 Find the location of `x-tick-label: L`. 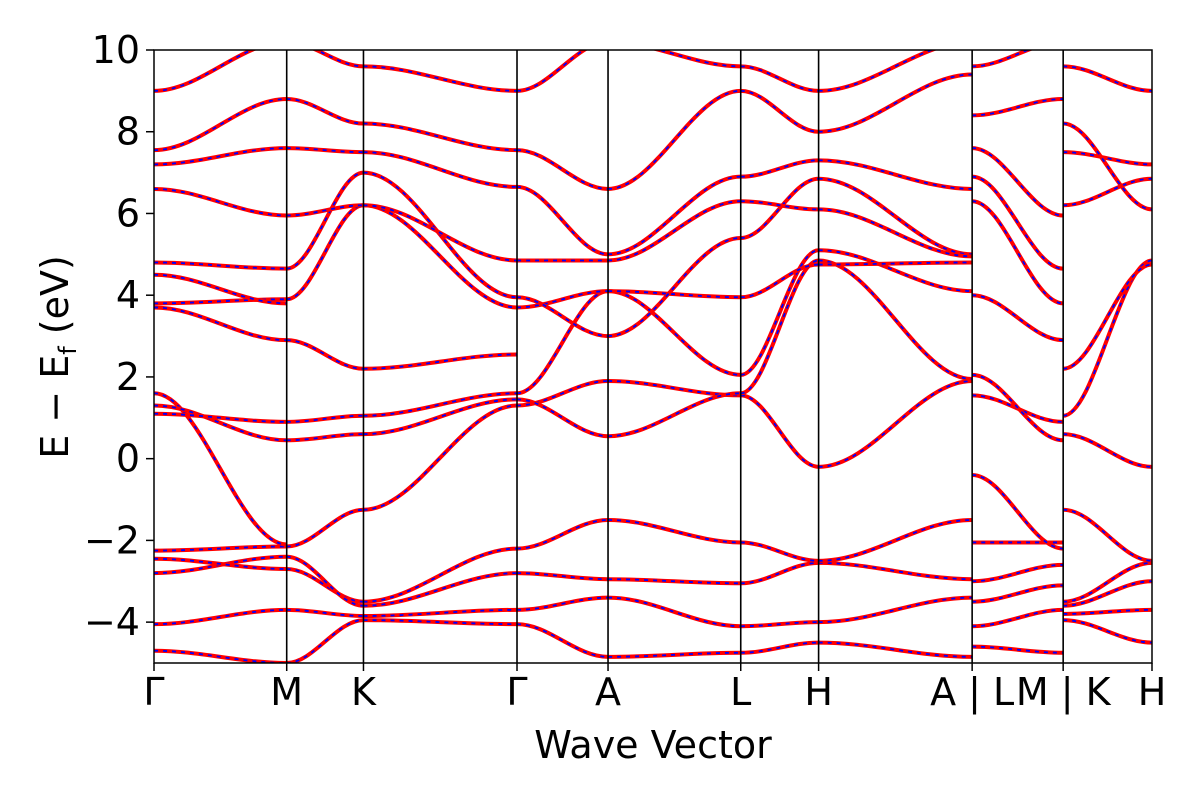

x-tick-label: L is located at coordinates (740, 692).